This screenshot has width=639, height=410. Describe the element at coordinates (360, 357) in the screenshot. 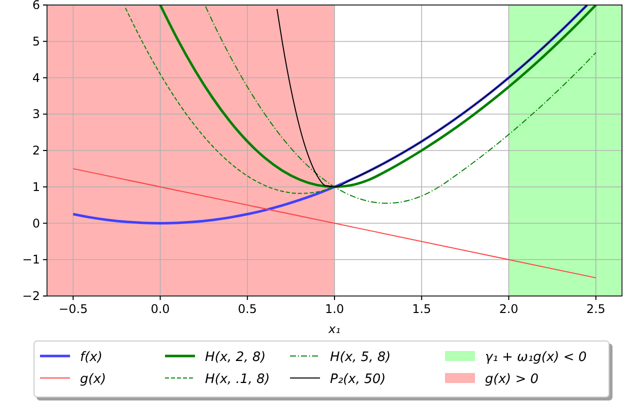

I see `legend-label: H(x, 5, 8)` at that location.